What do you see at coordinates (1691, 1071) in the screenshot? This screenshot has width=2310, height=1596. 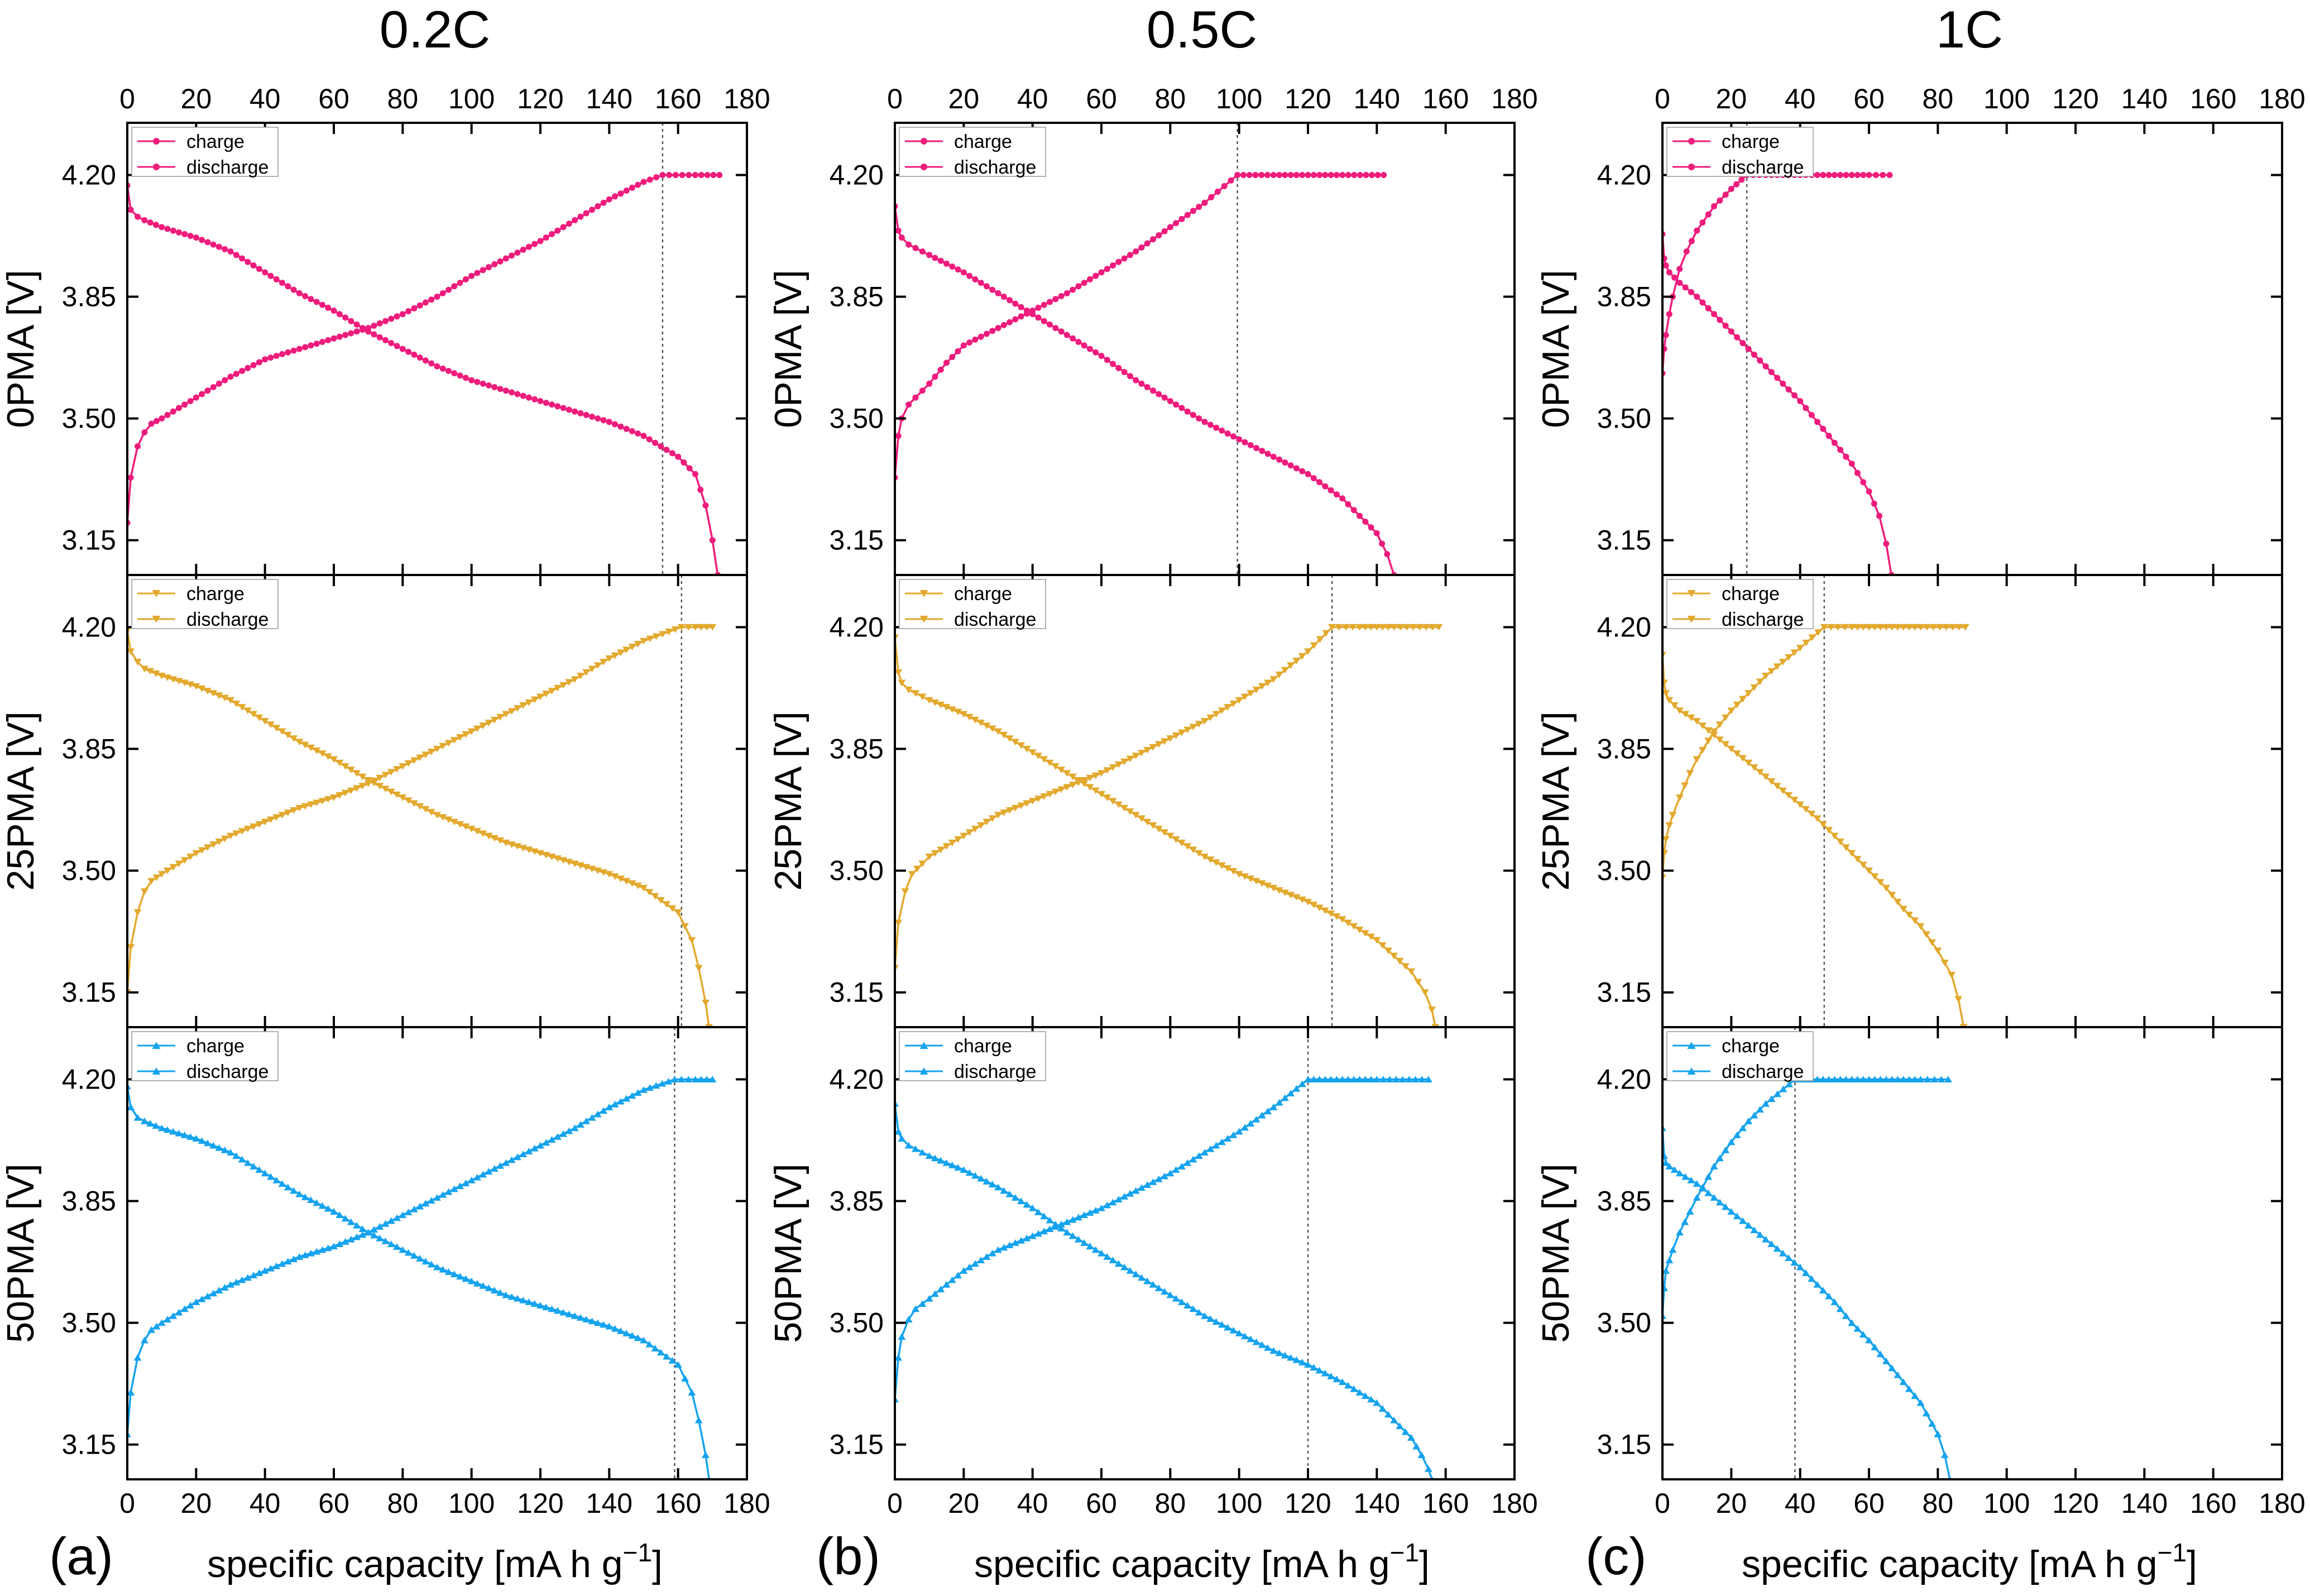 I see `legend-marker` at bounding box center [1691, 1071].